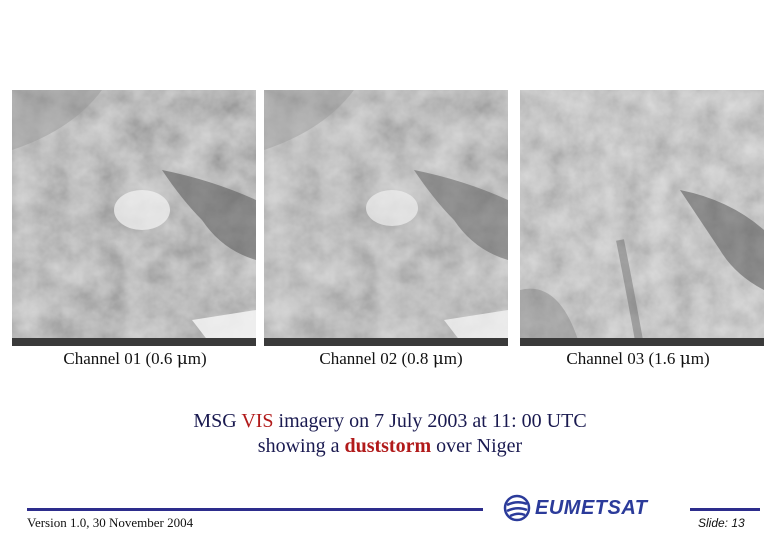 This screenshot has height=540, width=780. I want to click on caption-channel-01: Channel 01 (0.6 μm), so click(135, 359).